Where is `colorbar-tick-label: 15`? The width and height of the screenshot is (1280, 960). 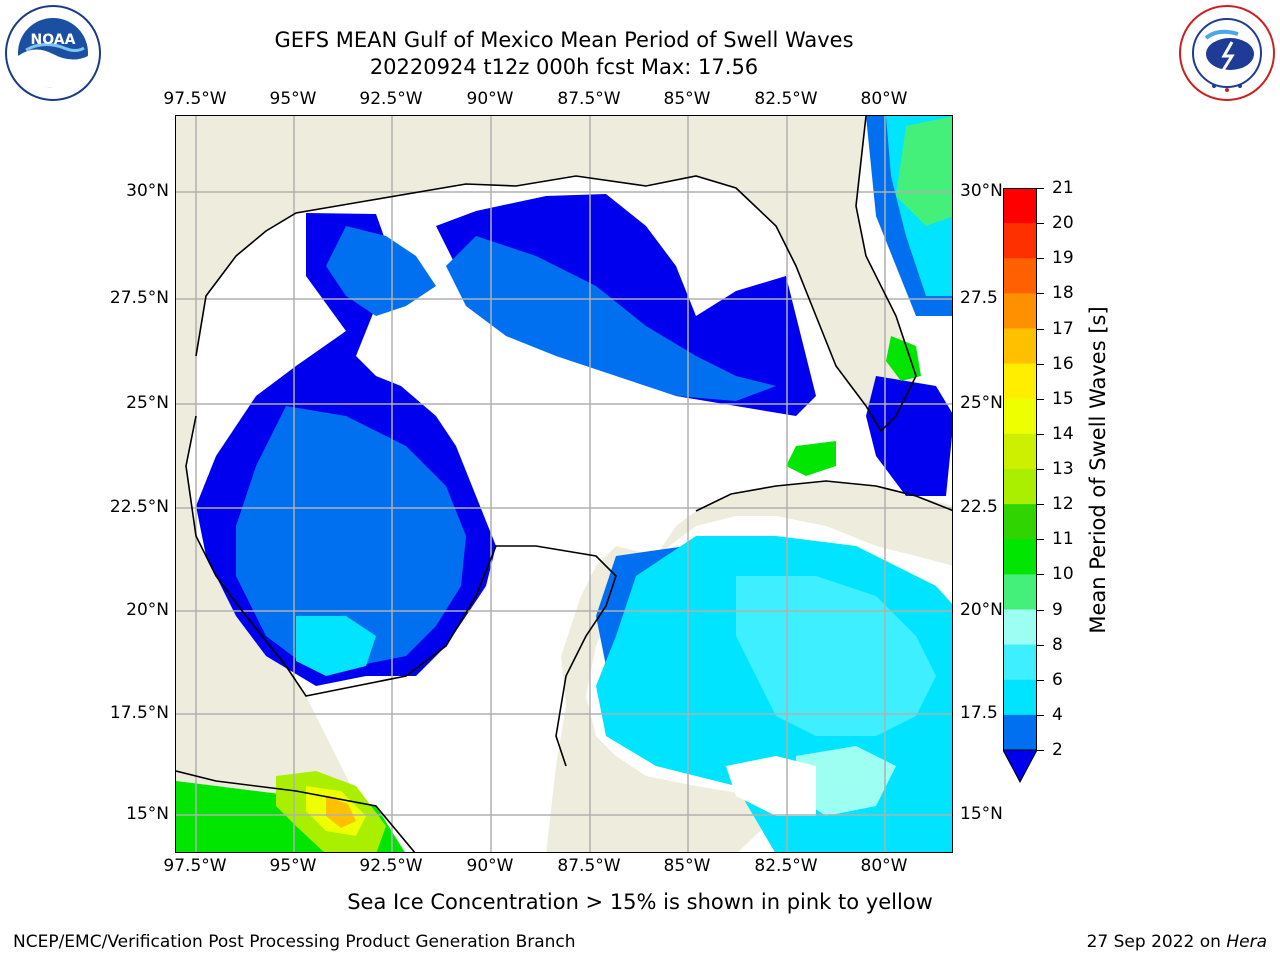 colorbar-tick-label: 15 is located at coordinates (1063, 398).